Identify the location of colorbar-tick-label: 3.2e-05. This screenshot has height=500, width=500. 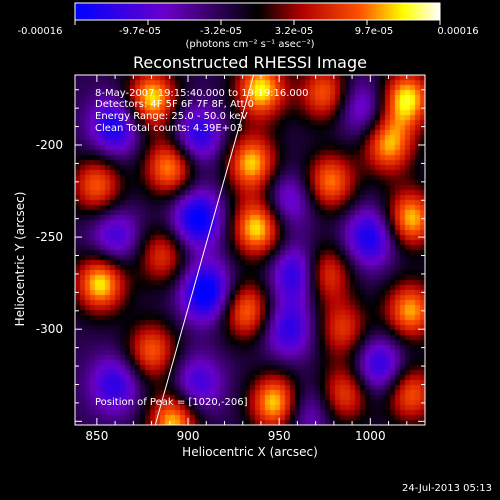
(294, 31).